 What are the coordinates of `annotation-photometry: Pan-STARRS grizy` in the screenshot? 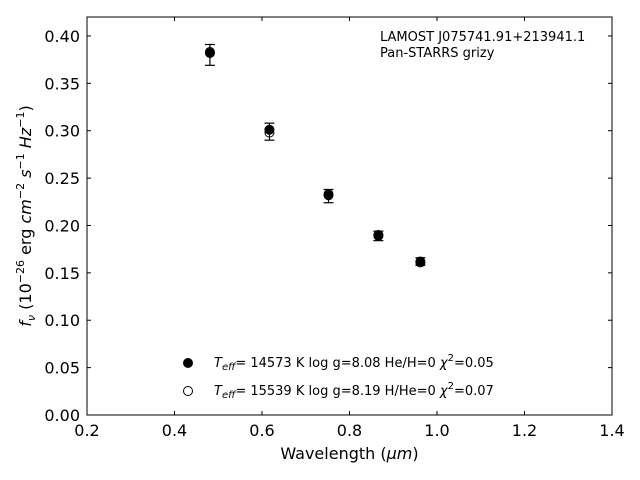 It's located at (437, 53).